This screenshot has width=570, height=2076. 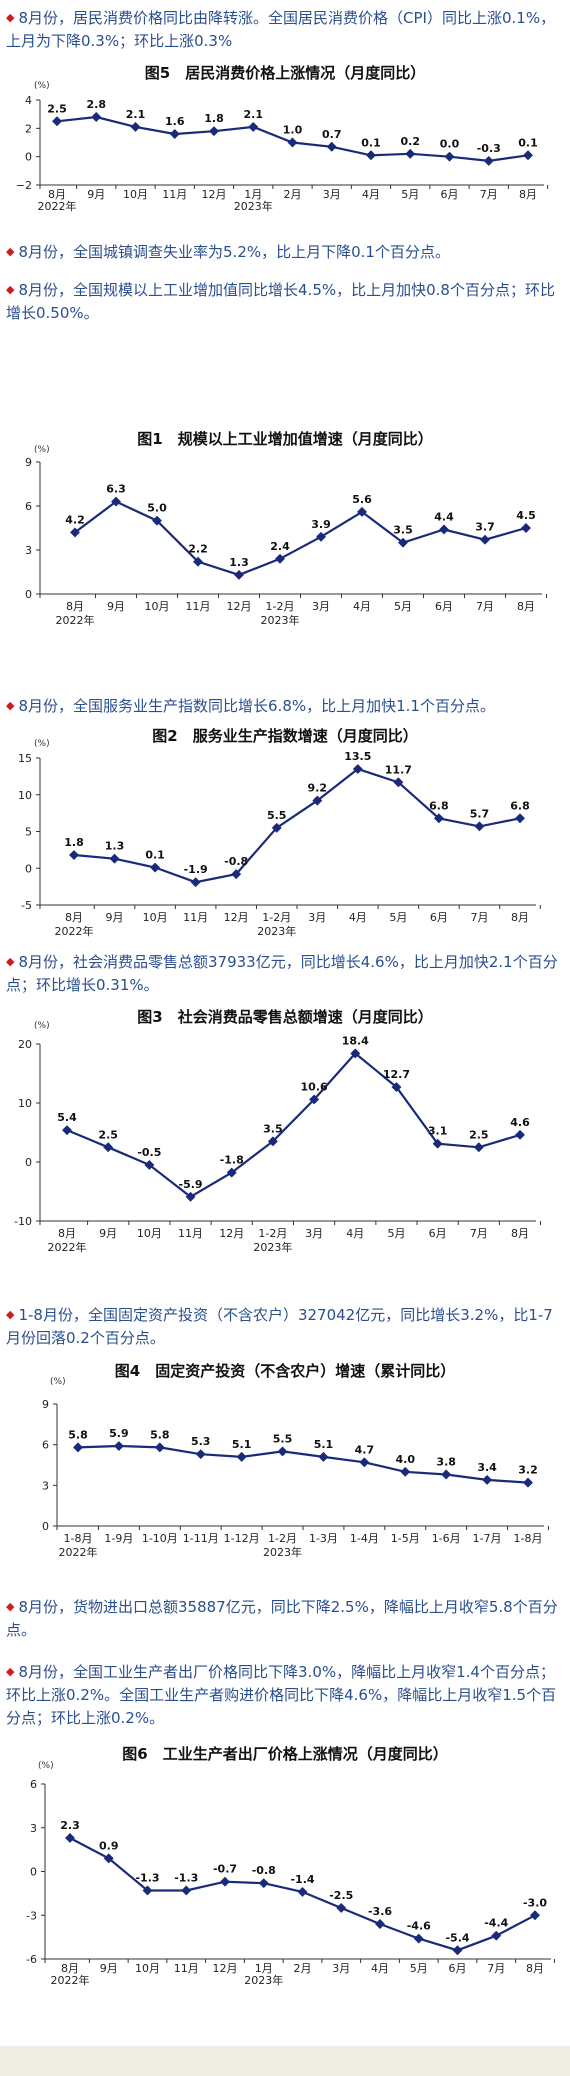 I want to click on data-label: 5.1, so click(x=242, y=1444).